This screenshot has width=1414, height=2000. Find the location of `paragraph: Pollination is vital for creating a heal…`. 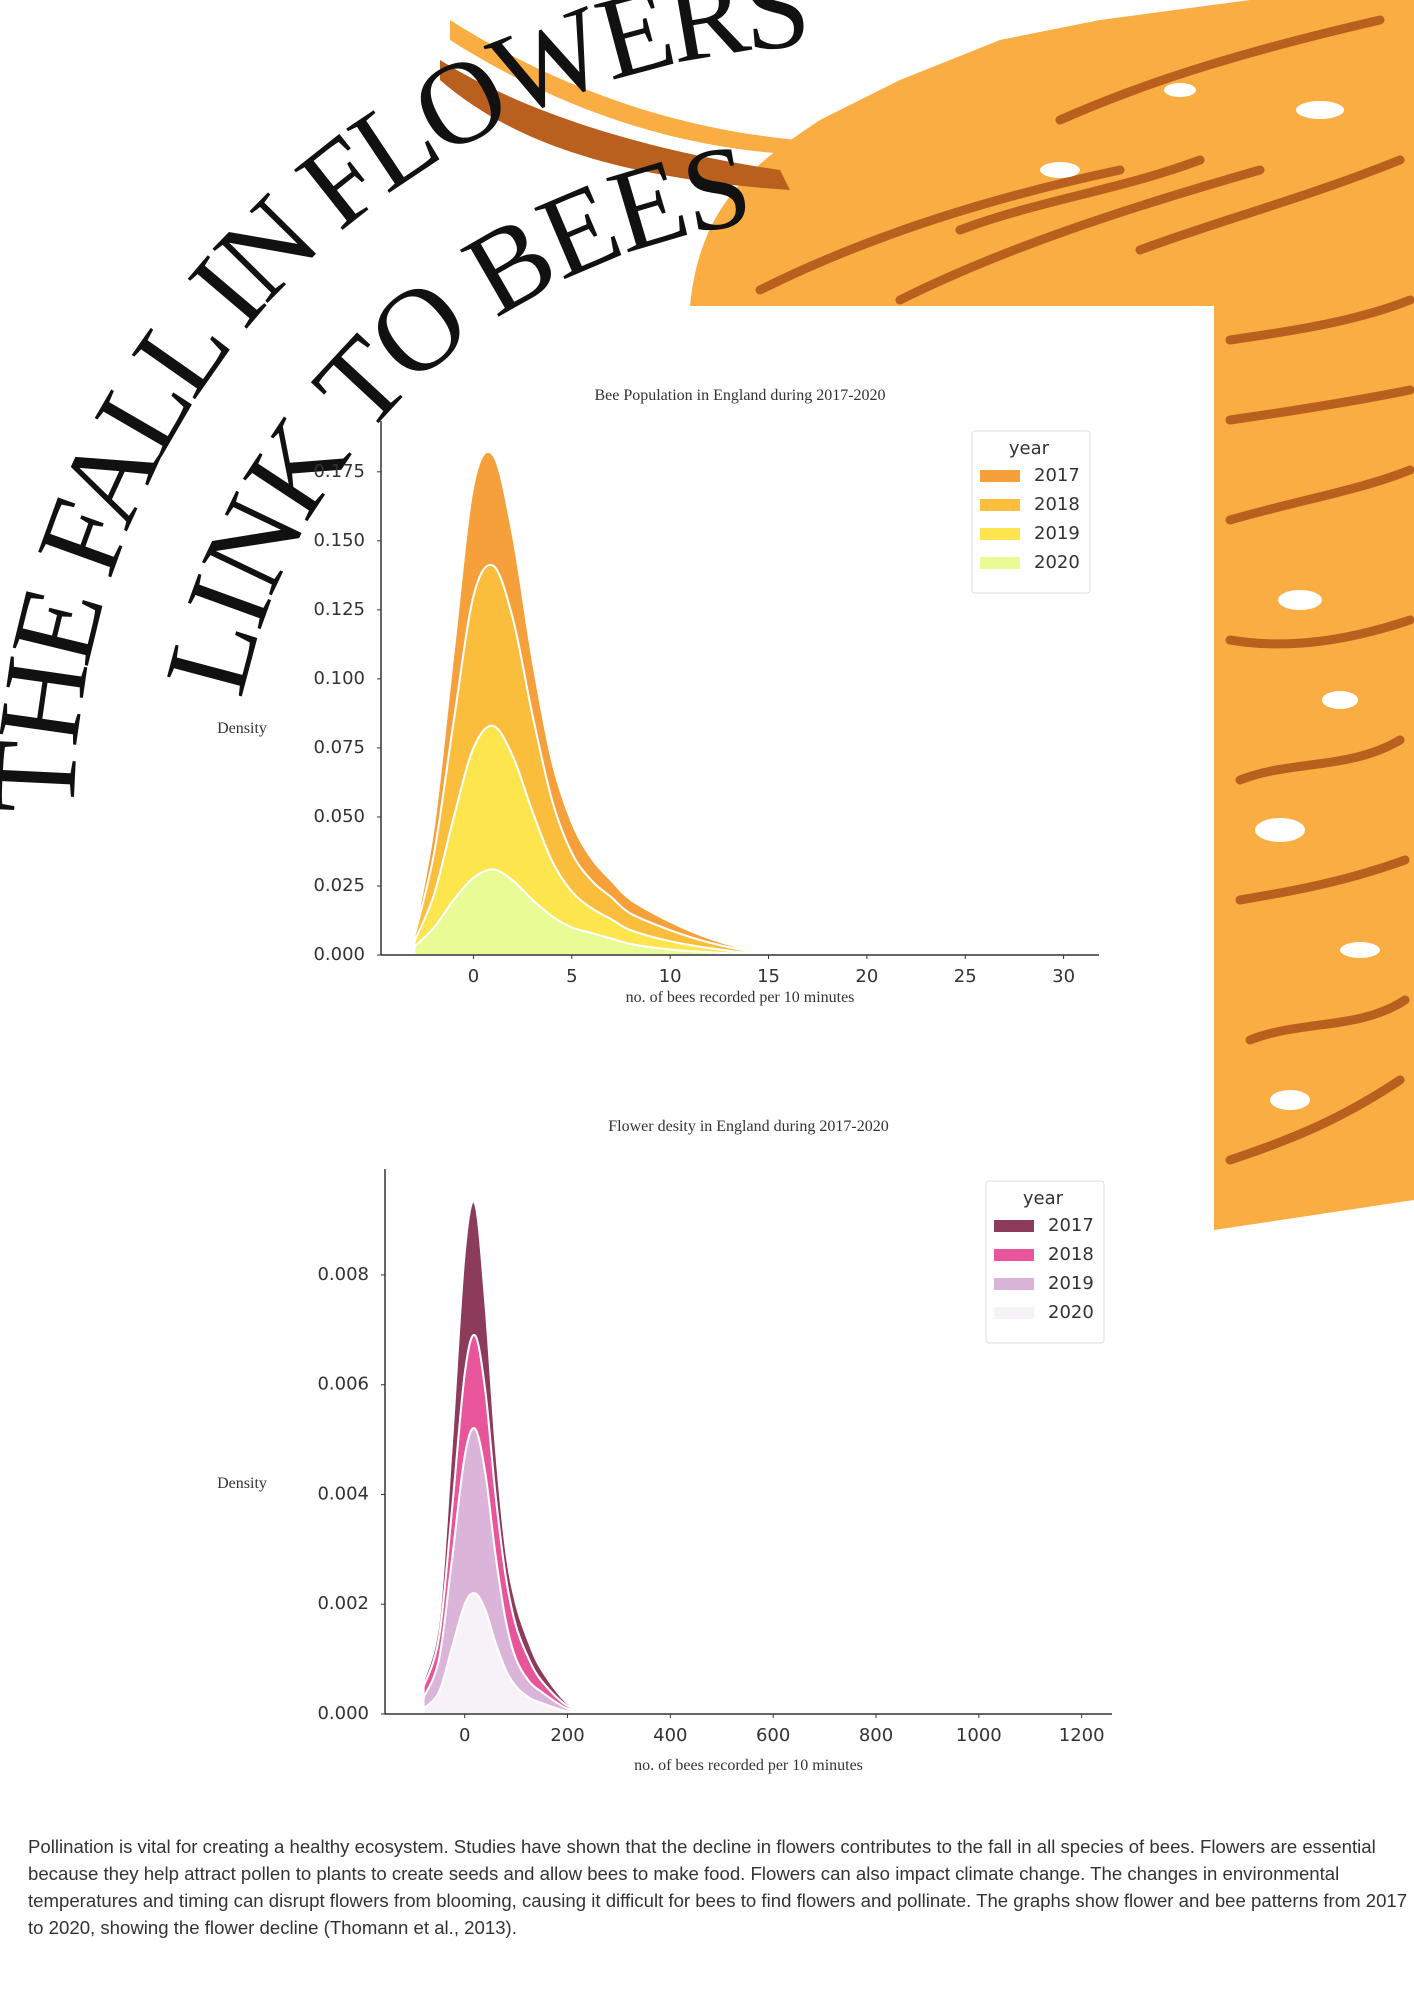

paragraph: Pollination is vital for creating a heal… is located at coordinates (718, 1887).